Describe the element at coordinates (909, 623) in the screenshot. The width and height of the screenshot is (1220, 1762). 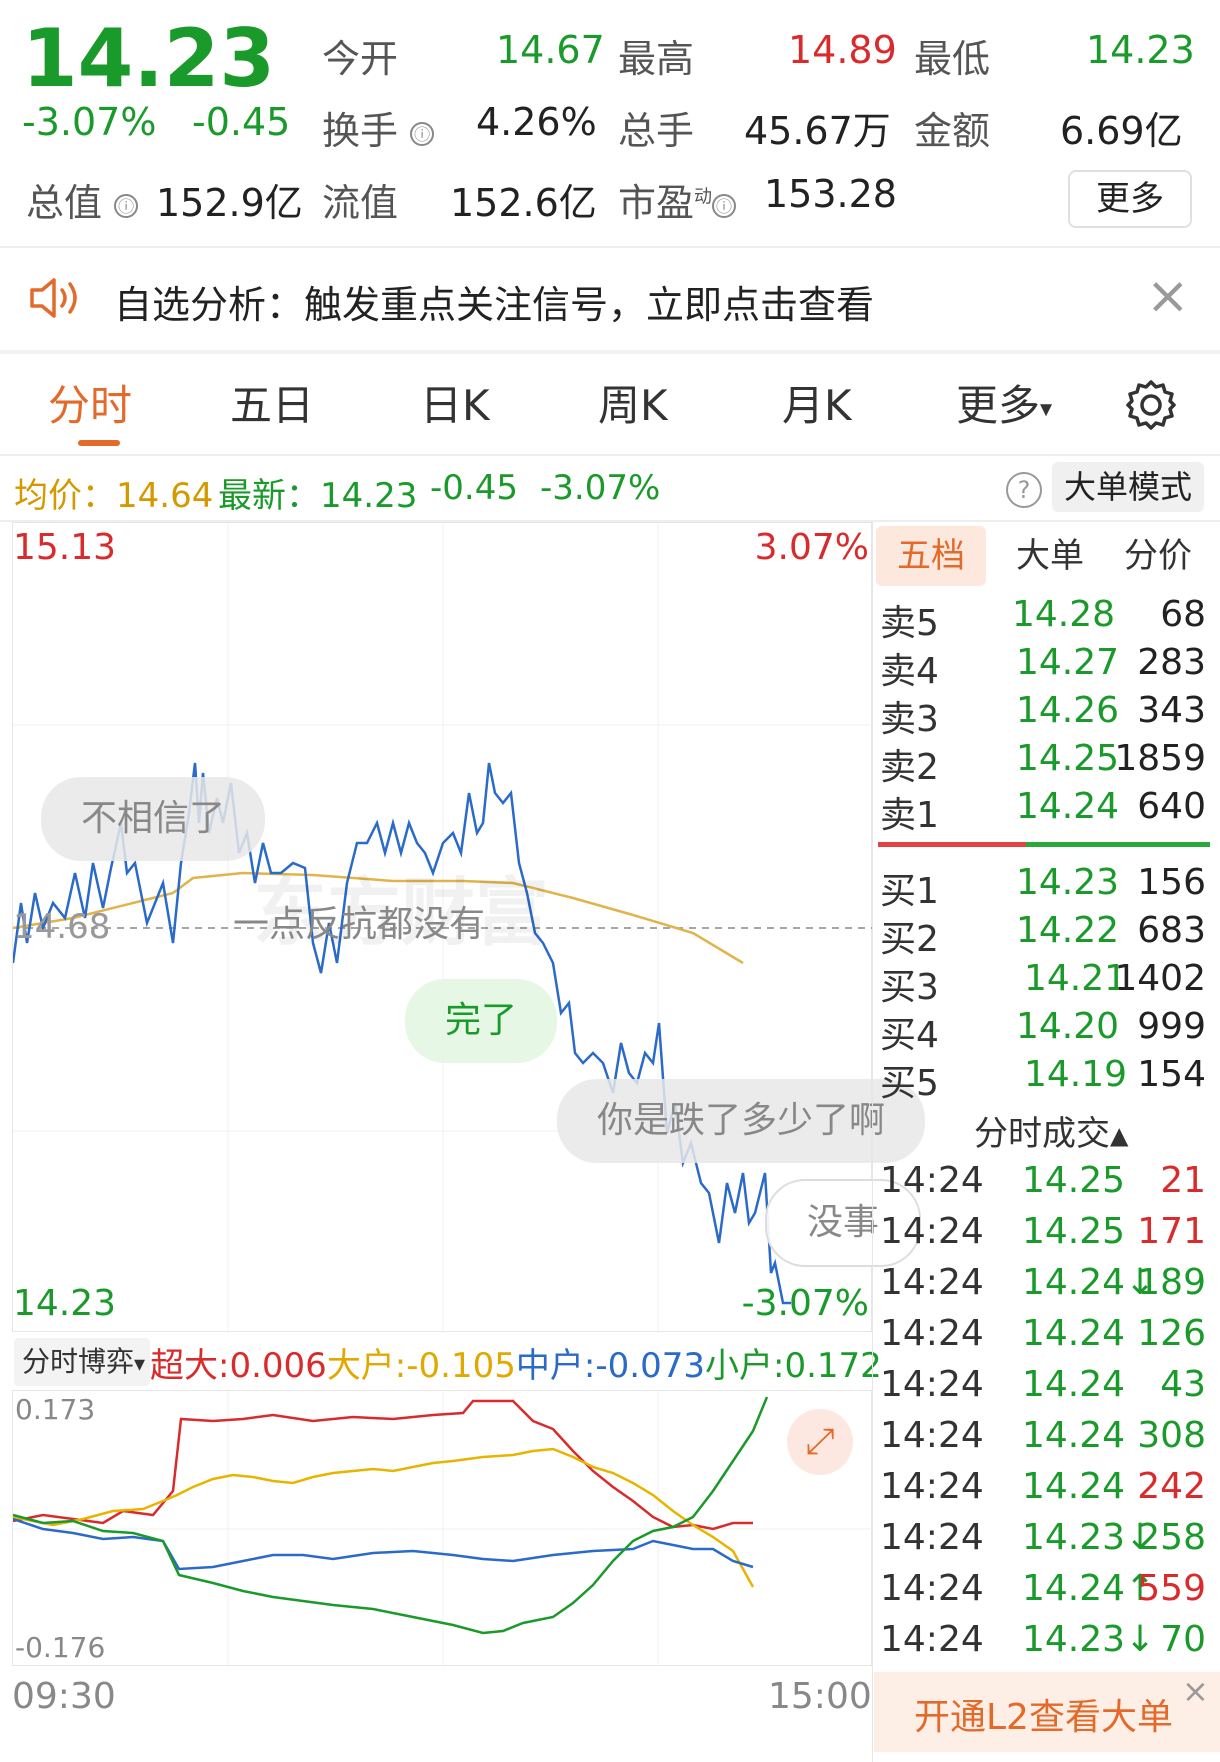
I see `ask-label: 卖5` at that location.